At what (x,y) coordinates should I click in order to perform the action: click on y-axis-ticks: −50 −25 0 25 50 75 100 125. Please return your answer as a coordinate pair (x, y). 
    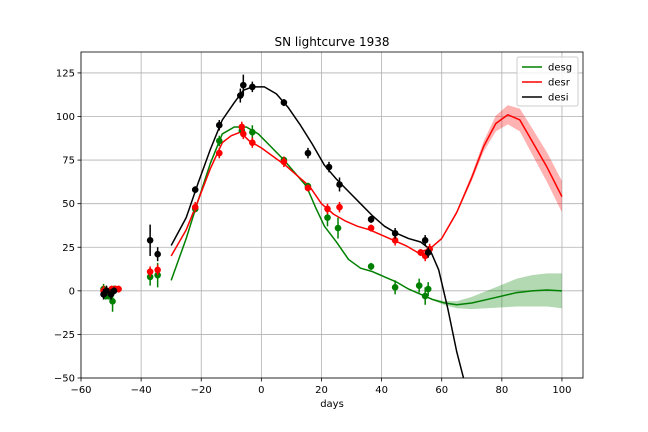
    Looking at the image, I should click on (67, 226).